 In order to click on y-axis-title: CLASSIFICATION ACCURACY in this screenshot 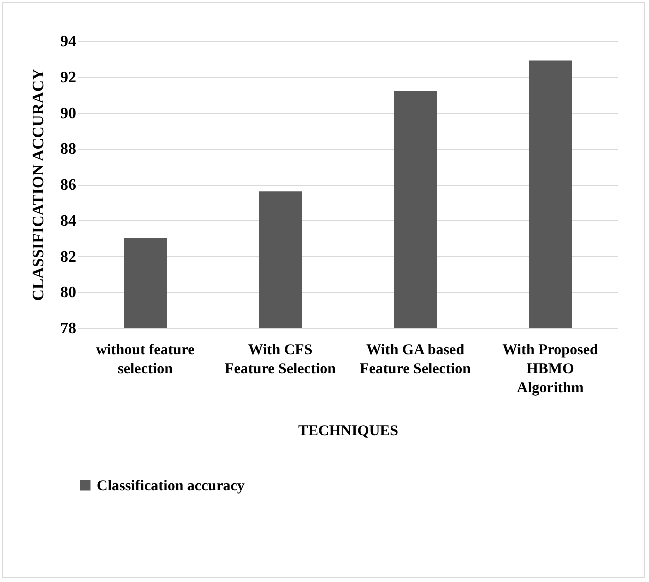, I will do `click(39, 185)`.